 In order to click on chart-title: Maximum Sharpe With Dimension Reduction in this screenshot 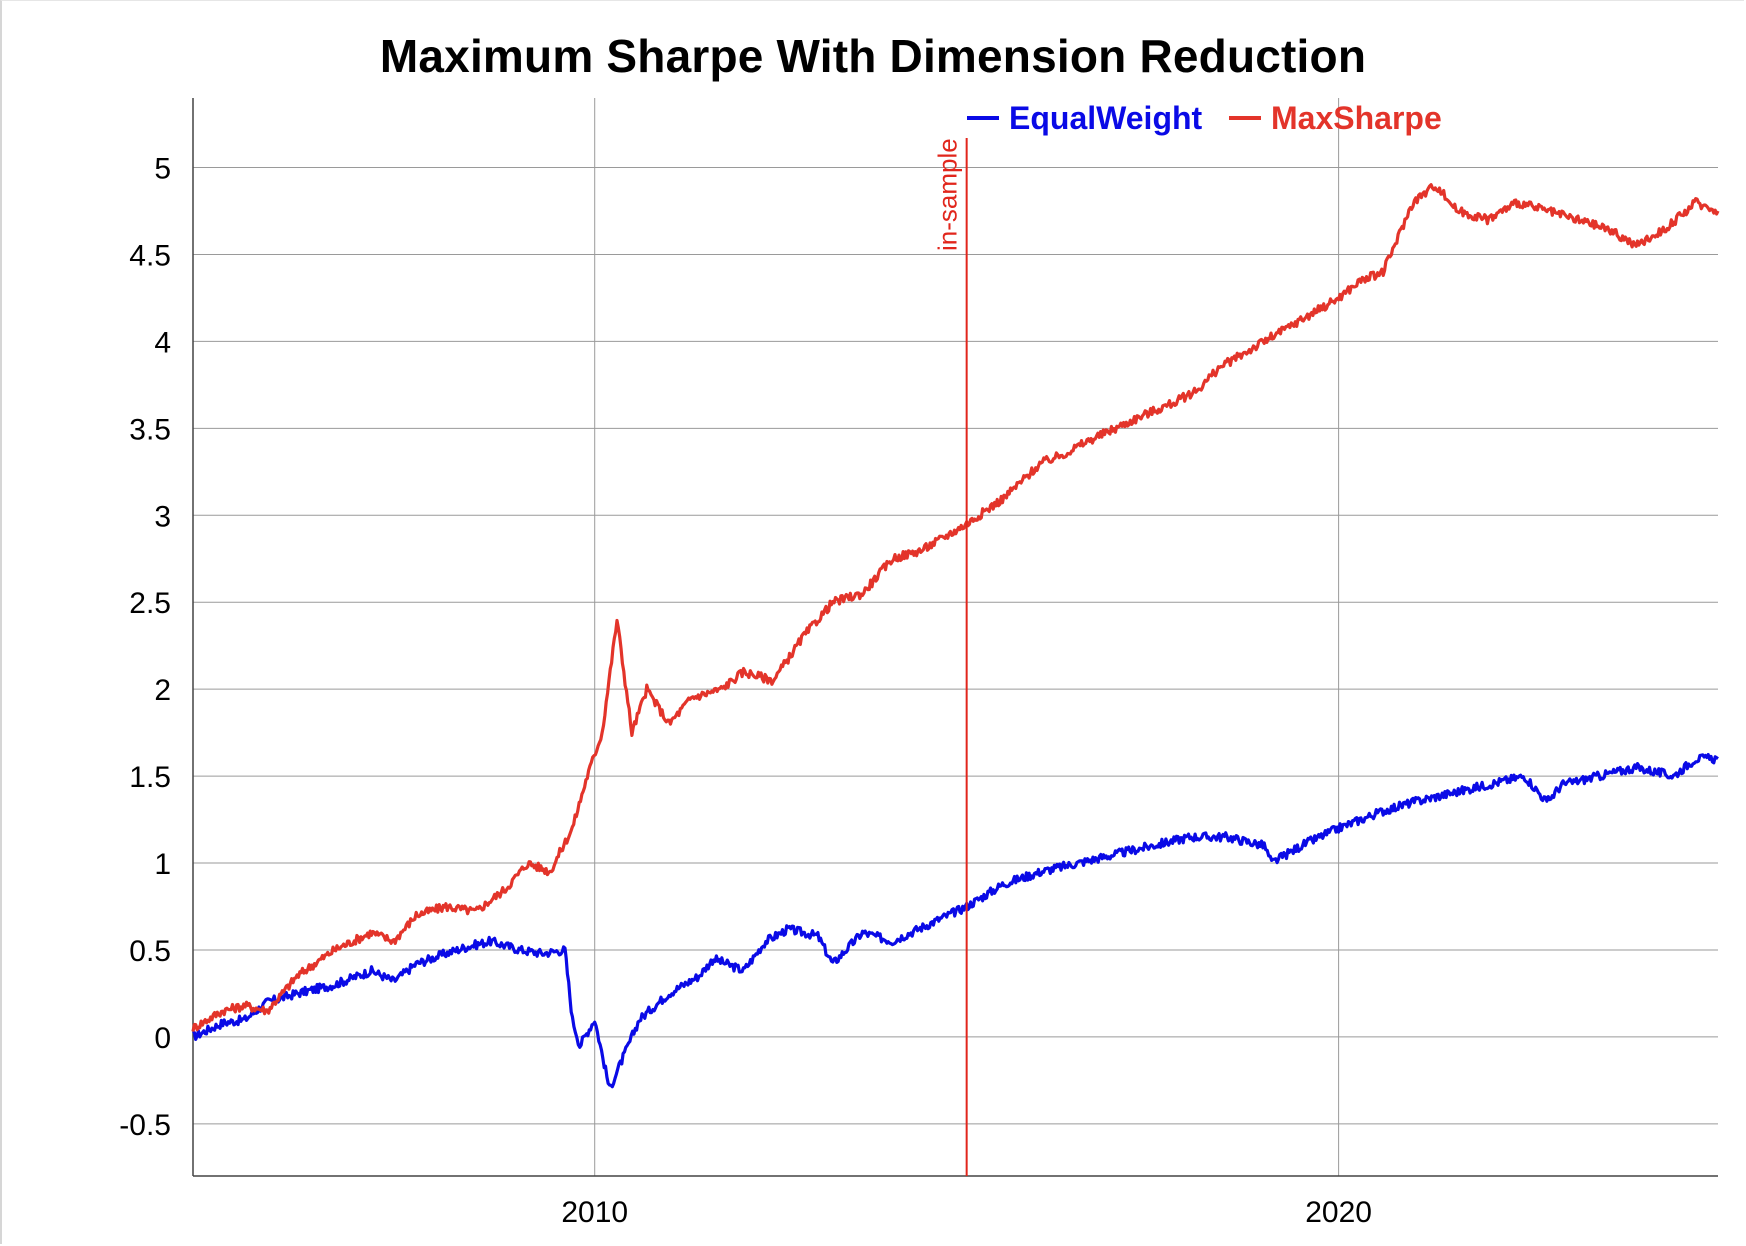, I will do `click(873, 56)`.